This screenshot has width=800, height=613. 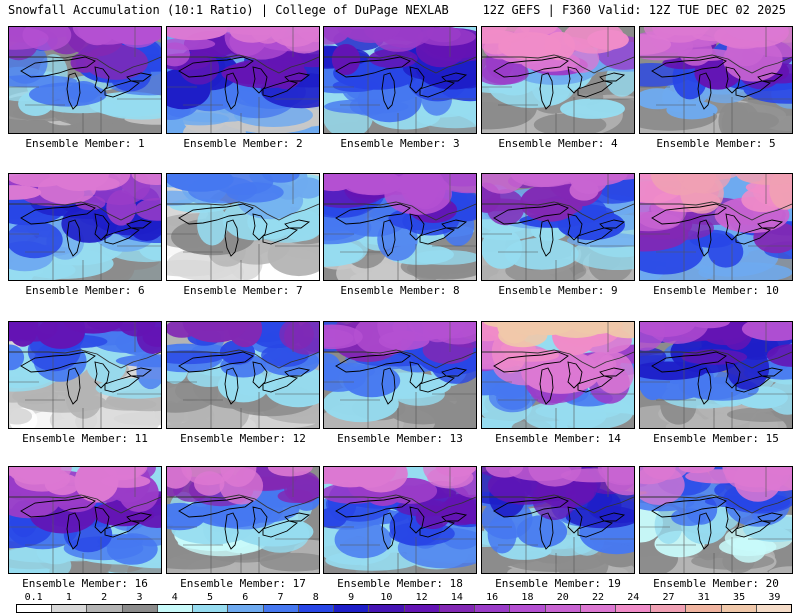 What do you see at coordinates (210, 597) in the screenshot?
I see `colorbar-label: 5` at bounding box center [210, 597].